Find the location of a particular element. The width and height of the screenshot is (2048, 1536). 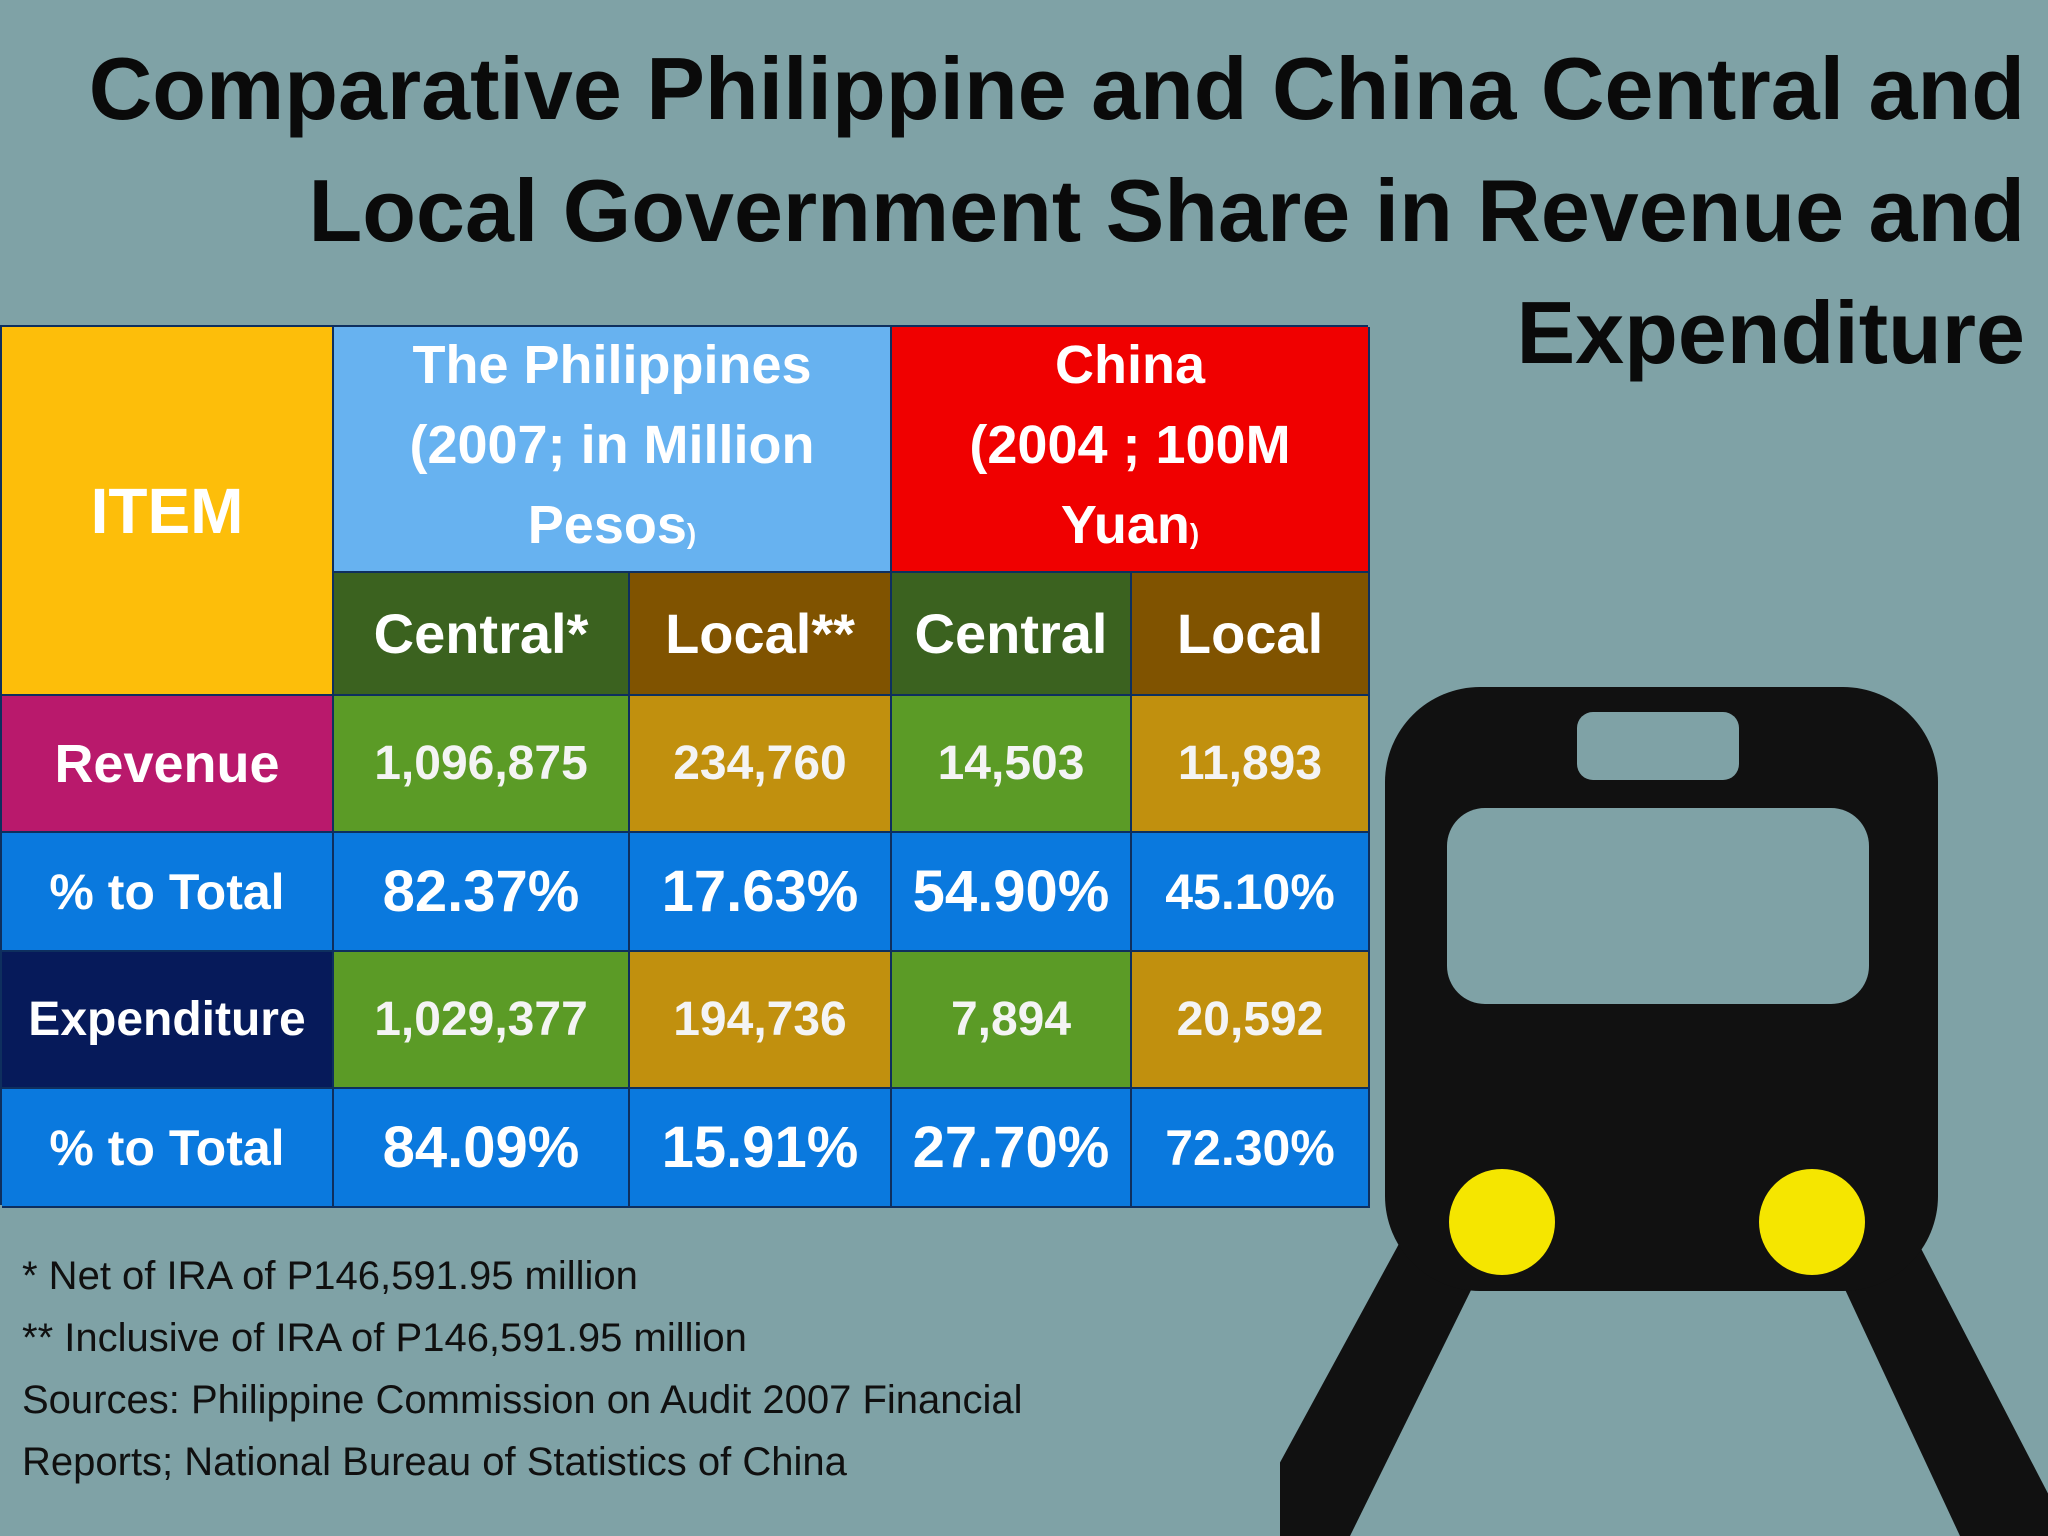

expenditure-percent-china-local: 72.30% is located at coordinates (1251, 1148).